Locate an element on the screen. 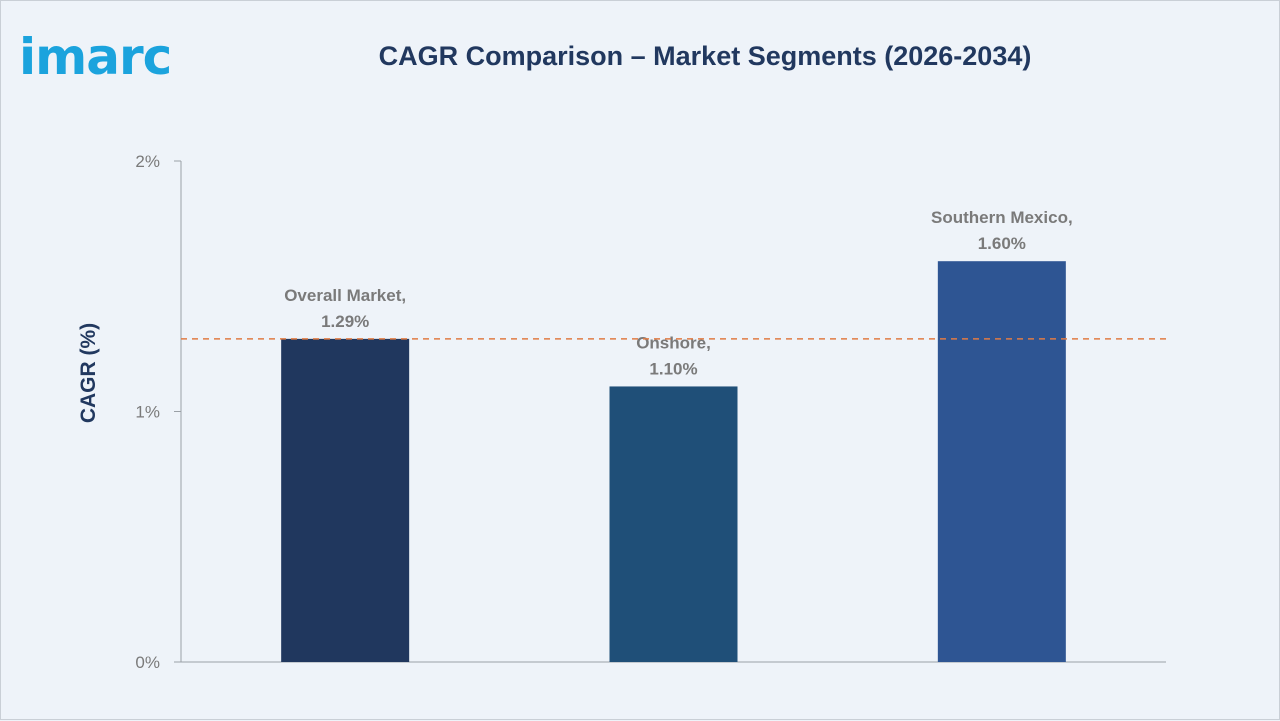 The width and height of the screenshot is (1280, 721). data-label: Southern Mexico, is located at coordinates (1002, 217).